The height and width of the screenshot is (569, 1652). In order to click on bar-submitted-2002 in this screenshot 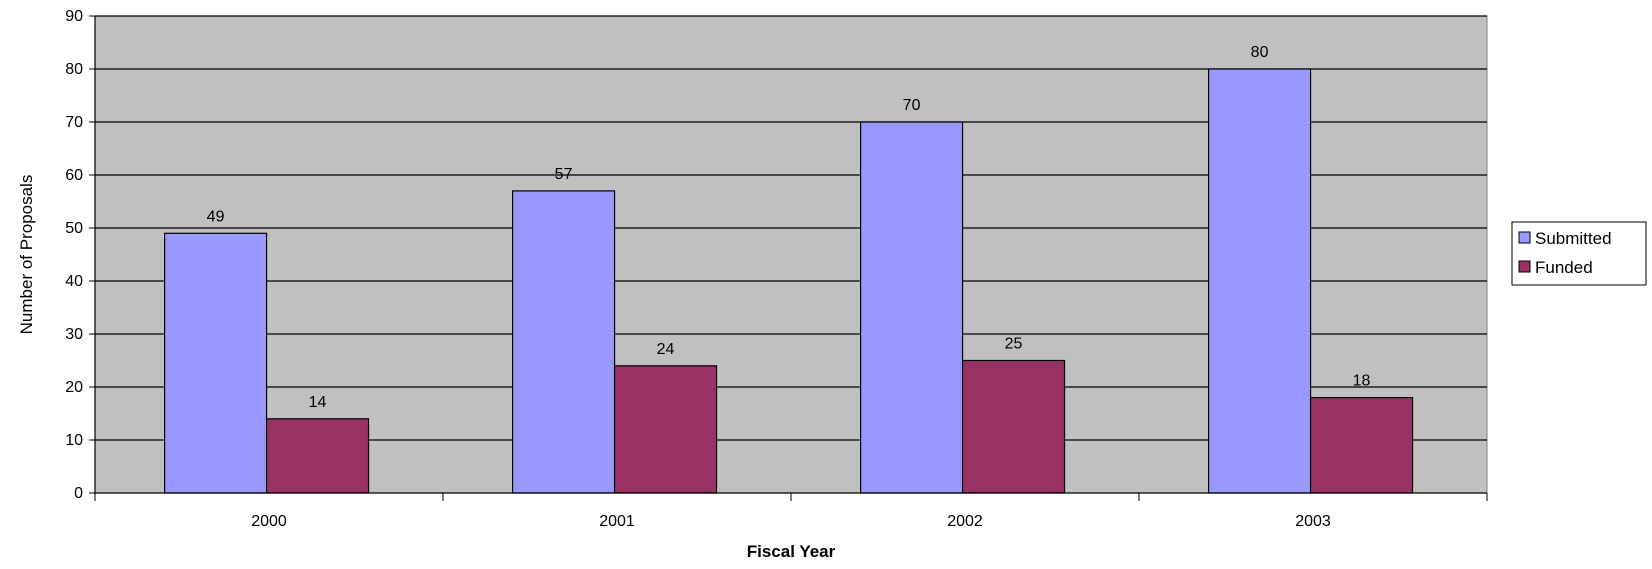, I will do `click(911, 307)`.